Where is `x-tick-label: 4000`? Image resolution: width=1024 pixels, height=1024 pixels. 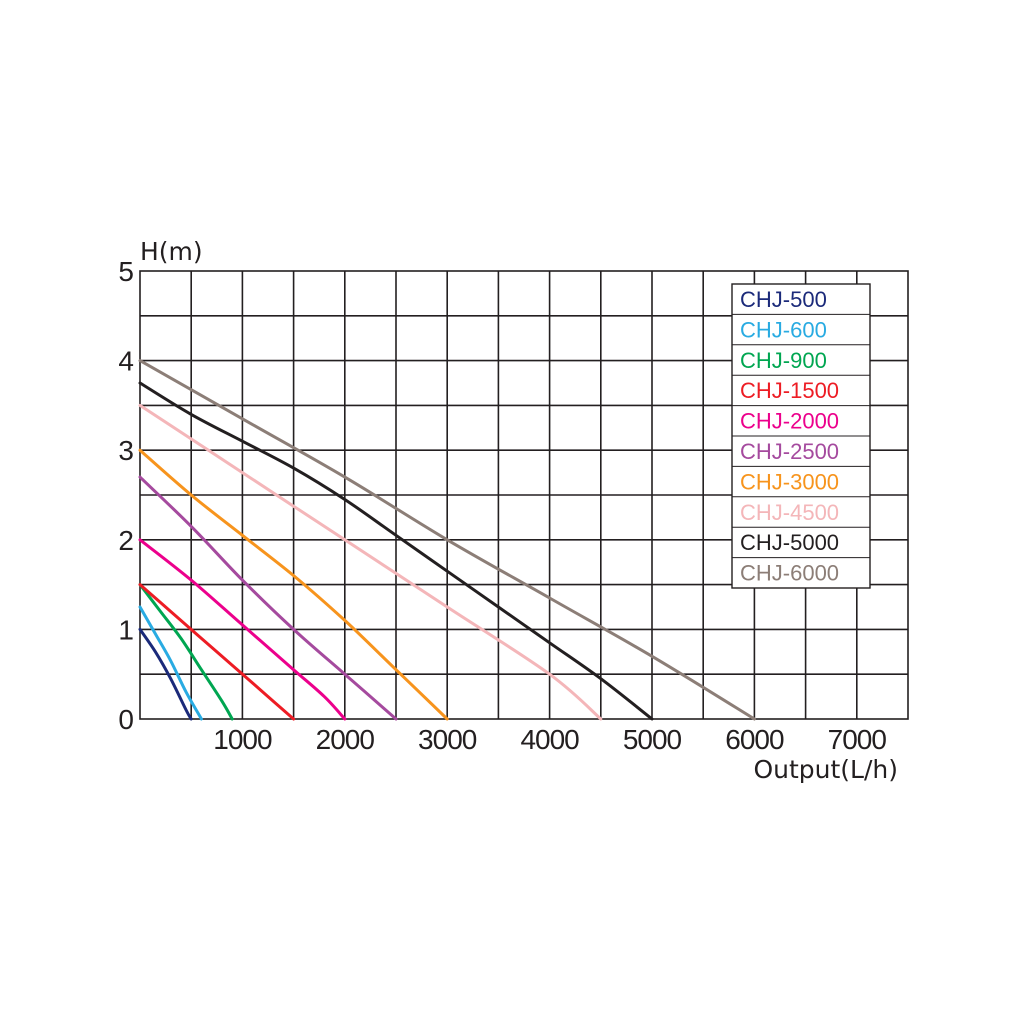
x-tick-label: 4000 is located at coordinates (549, 739).